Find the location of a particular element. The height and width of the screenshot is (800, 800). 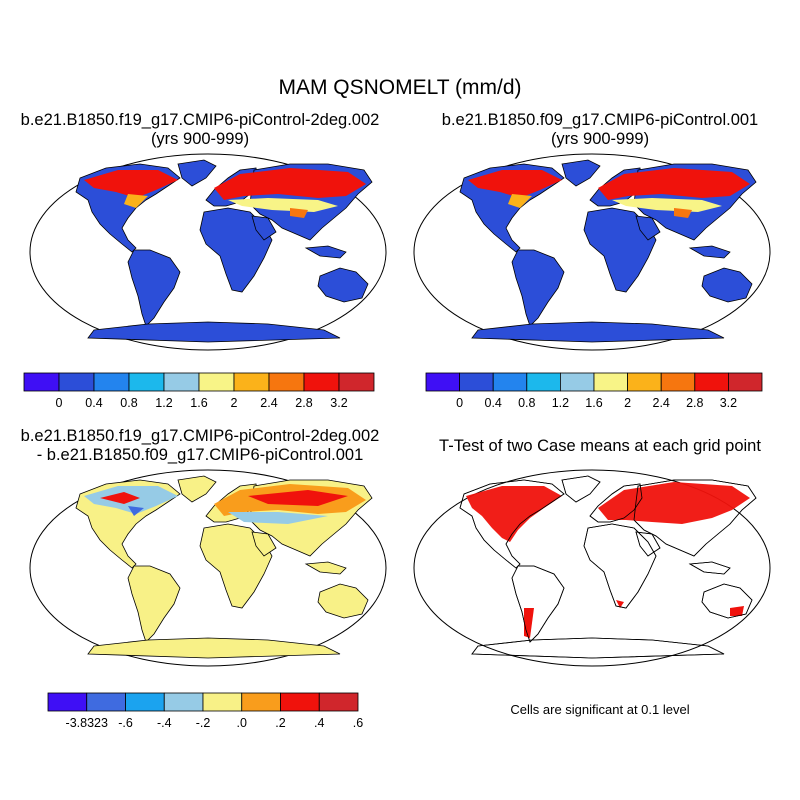

diff-africa is located at coordinates (236, 566).